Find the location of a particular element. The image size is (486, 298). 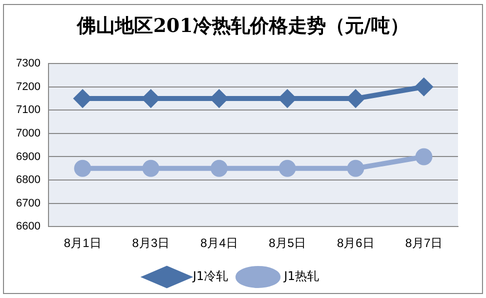

y-tick-label: 7100 is located at coordinates (28, 110).